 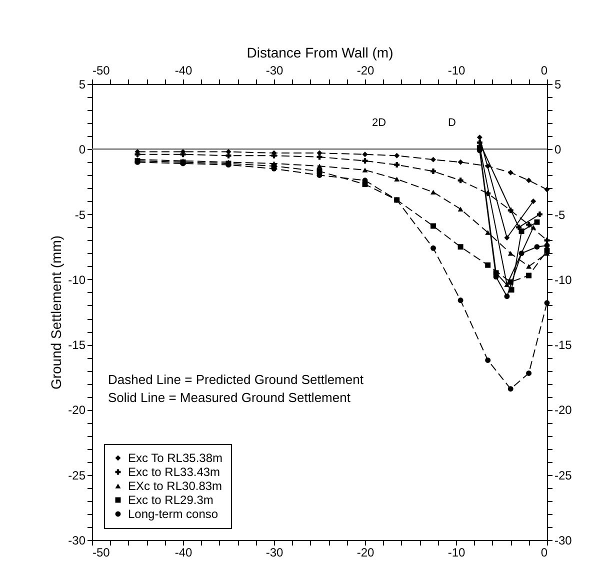 What do you see at coordinates (101, 553) in the screenshot?
I see `x-tick-label: -50` at bounding box center [101, 553].